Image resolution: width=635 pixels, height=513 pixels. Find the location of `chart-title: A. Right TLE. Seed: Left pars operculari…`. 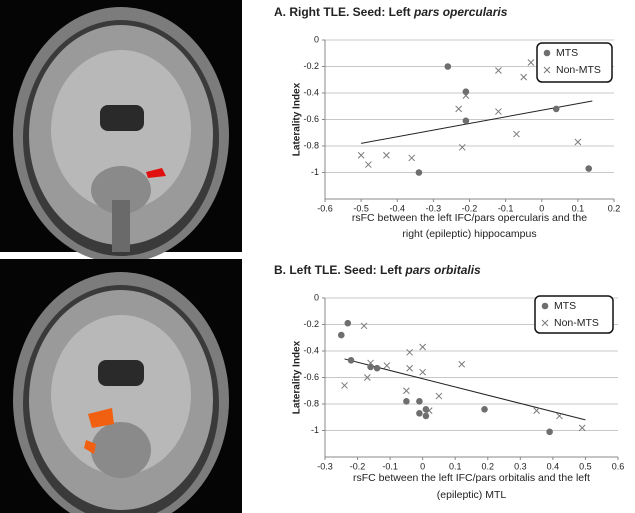

chart-title: A. Right TLE. Seed: Left pars operculari… is located at coordinates (391, 12).